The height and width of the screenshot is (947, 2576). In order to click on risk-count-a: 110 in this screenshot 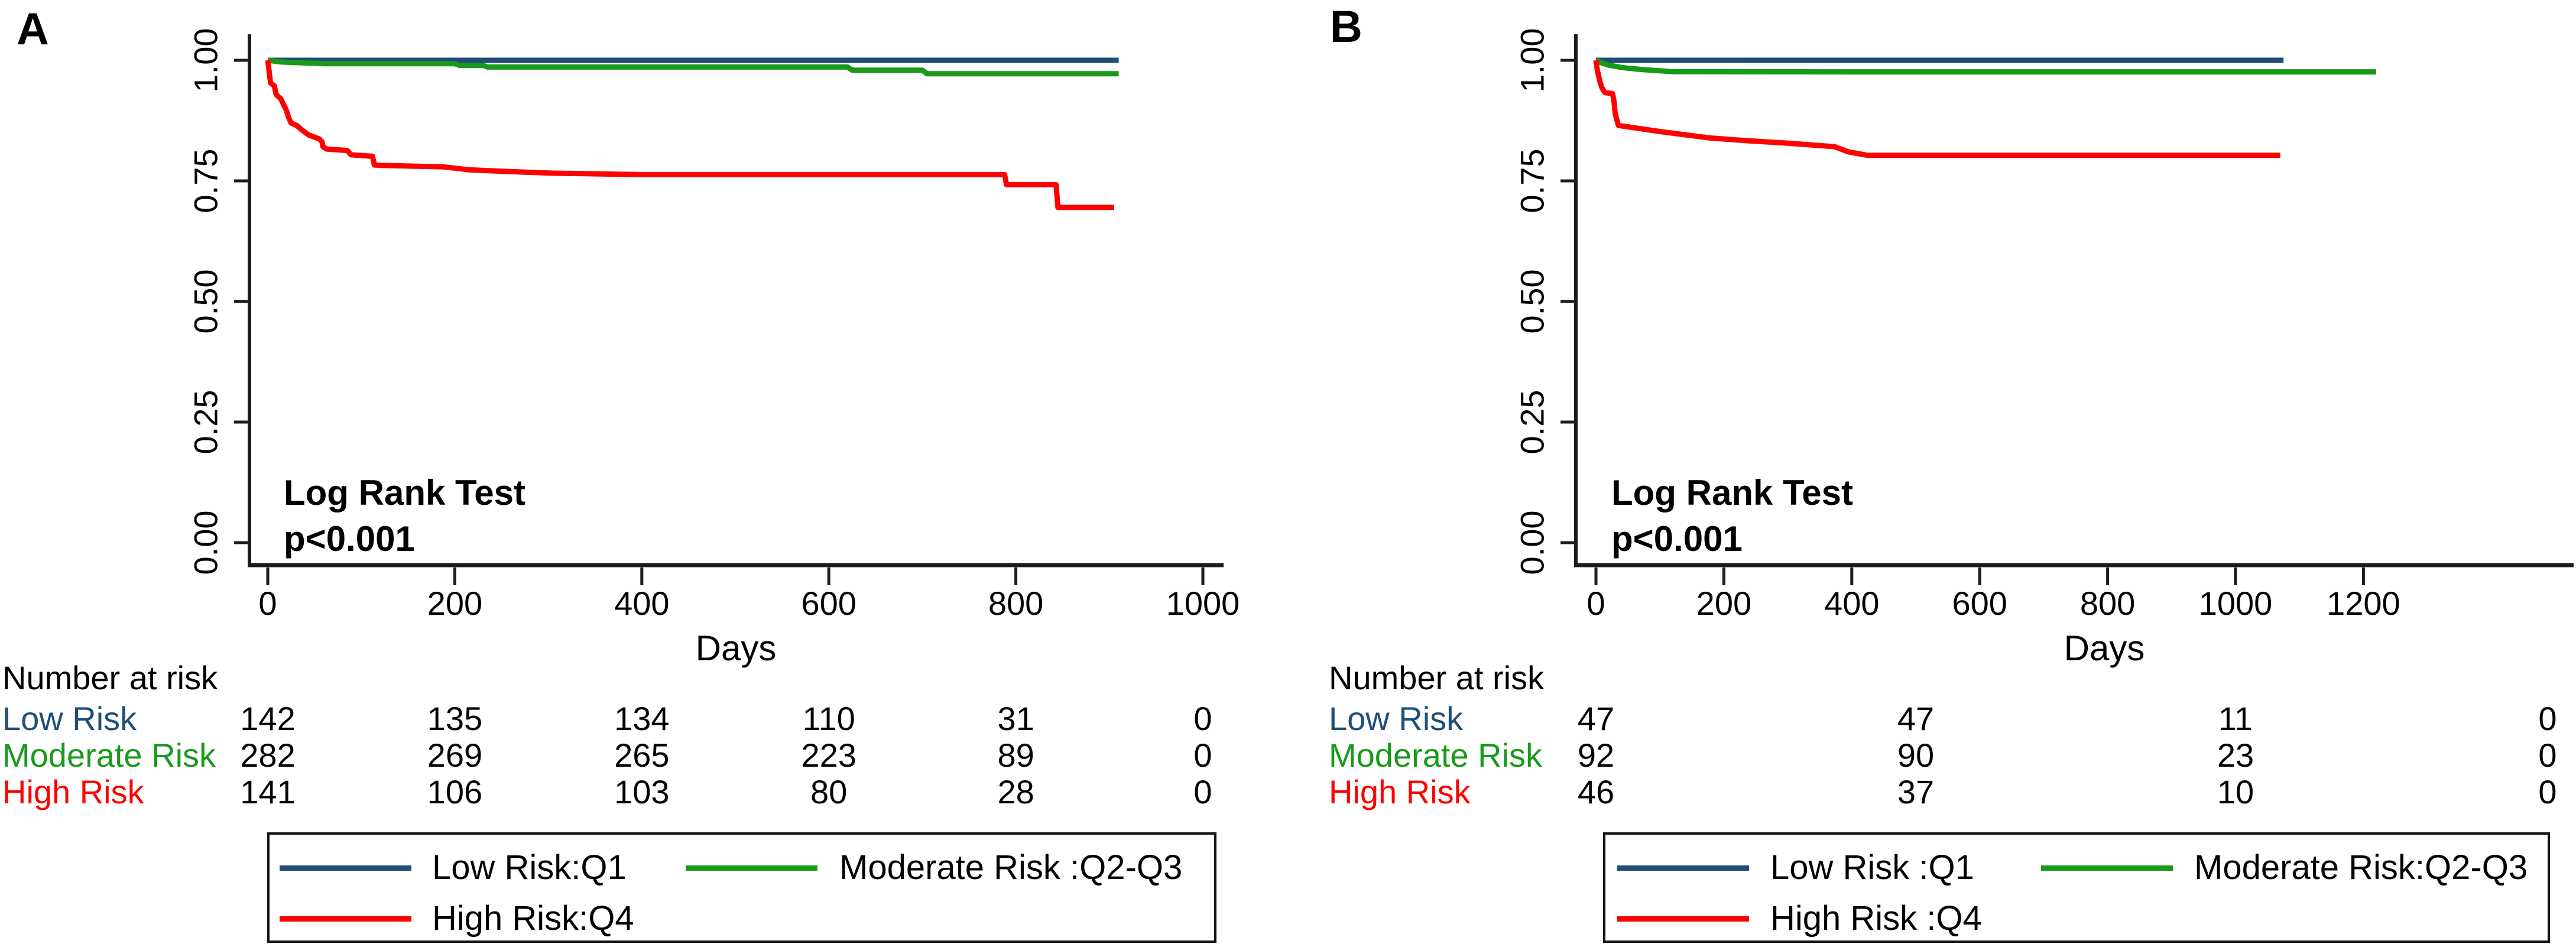, I will do `click(828, 718)`.